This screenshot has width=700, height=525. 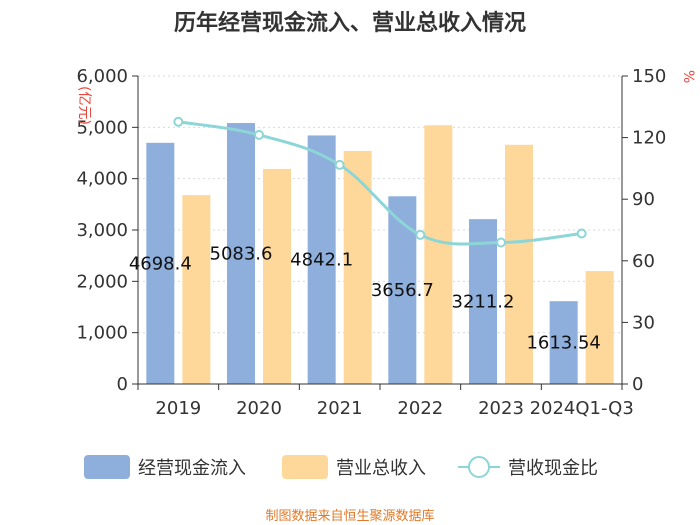 I want to click on legend-label: 营业总收入, so click(x=381, y=468).